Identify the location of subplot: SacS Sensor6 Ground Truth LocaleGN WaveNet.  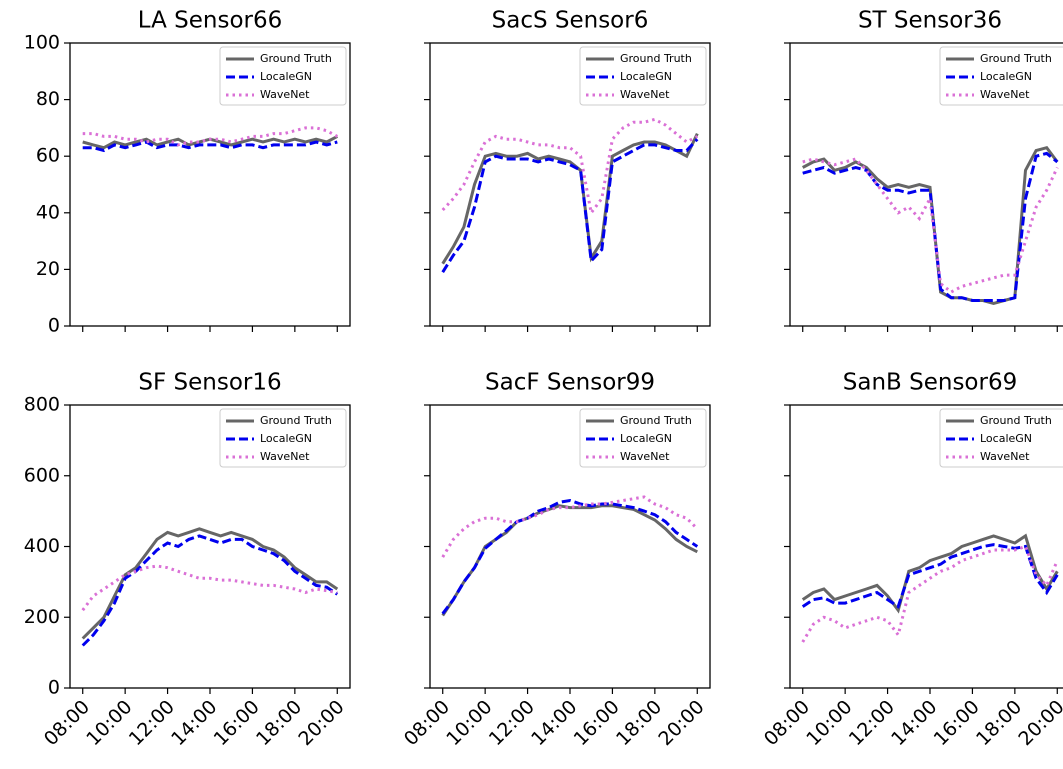
(567, 170).